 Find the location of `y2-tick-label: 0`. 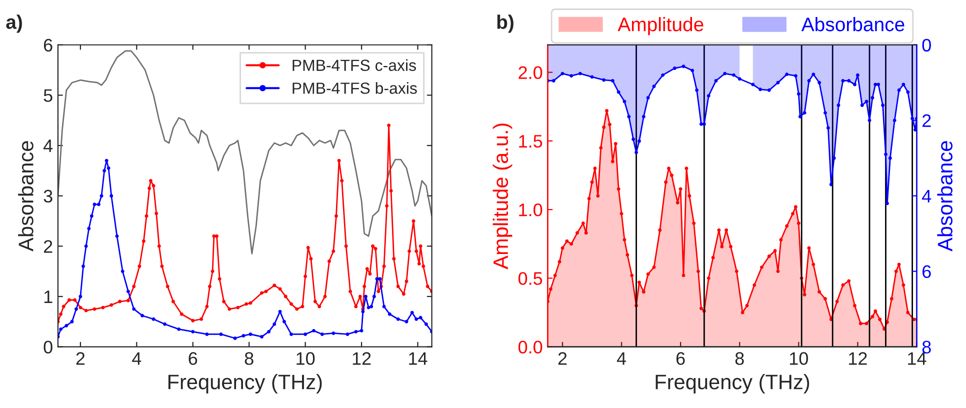

y2-tick-label: 0 is located at coordinates (926, 45).